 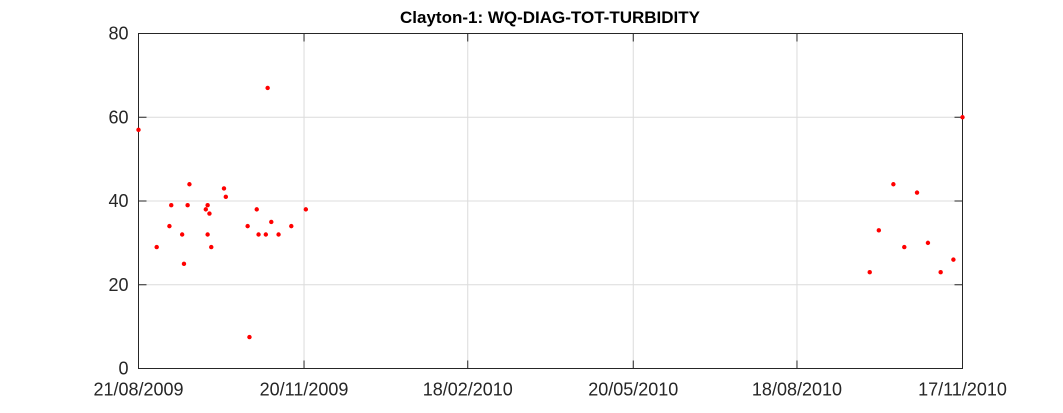 I want to click on y-tick-label: 20, so click(x=118, y=285).